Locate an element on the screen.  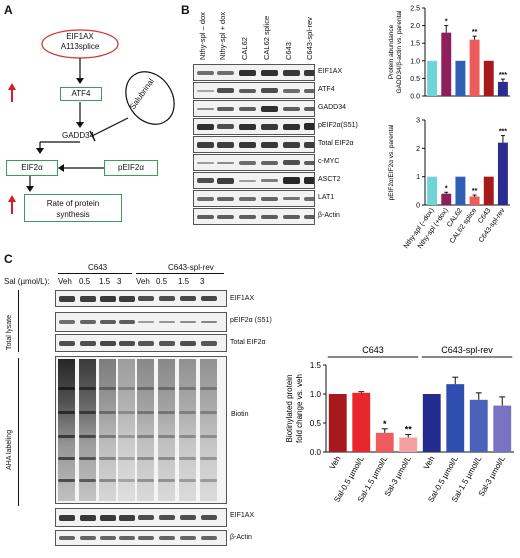
salubrinal-ellipse is located at coordinates (150, 98).